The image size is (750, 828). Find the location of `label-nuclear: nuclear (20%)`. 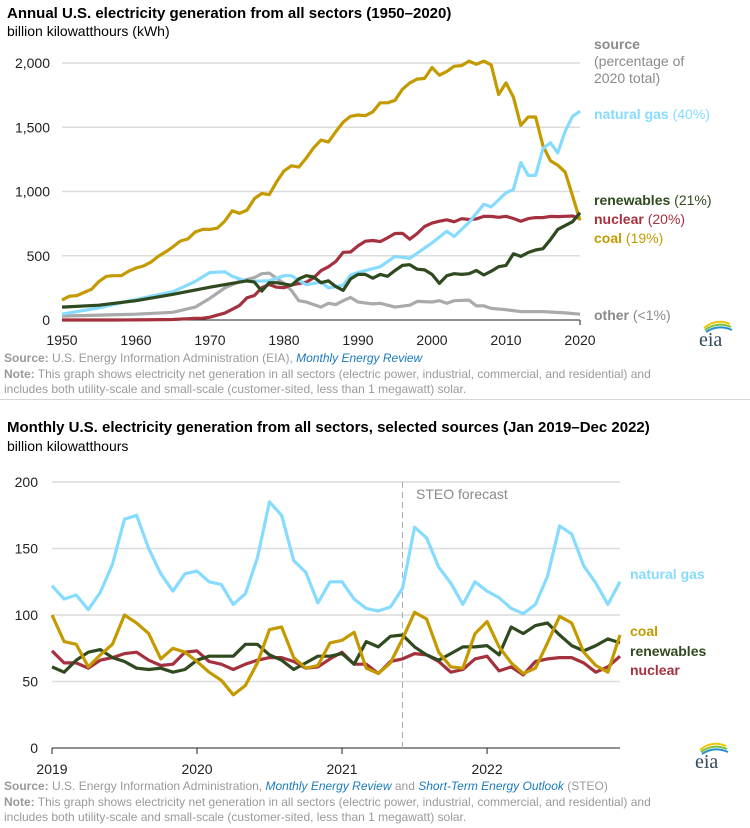

label-nuclear: nuclear (20%) is located at coordinates (639, 219).